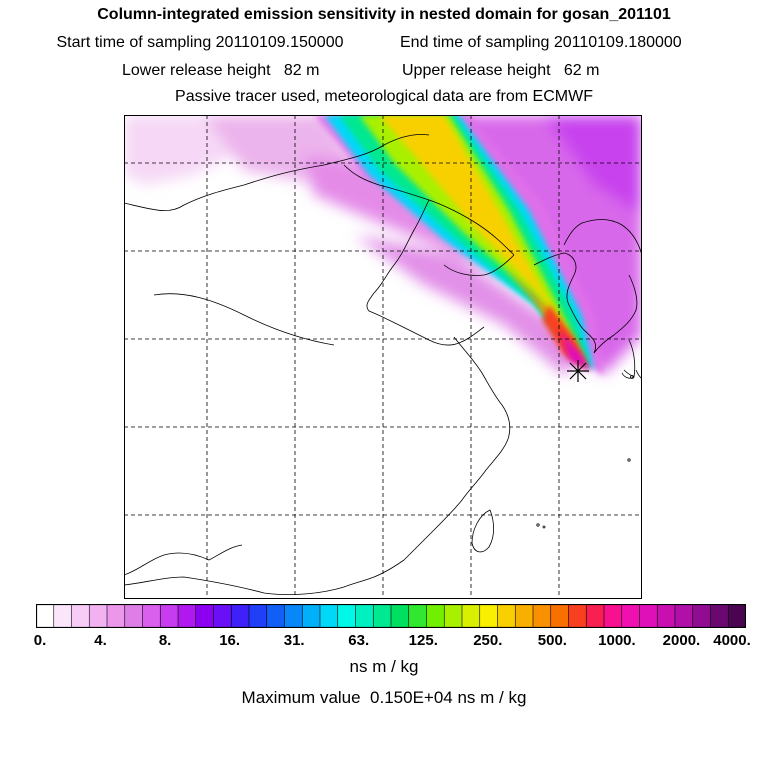  I want to click on colorbar-frame, so click(391, 616).